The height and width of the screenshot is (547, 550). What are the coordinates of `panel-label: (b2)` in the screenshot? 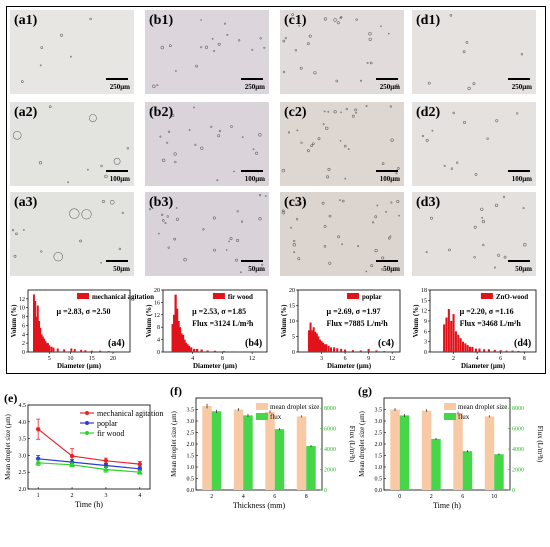 It's located at (161, 112).